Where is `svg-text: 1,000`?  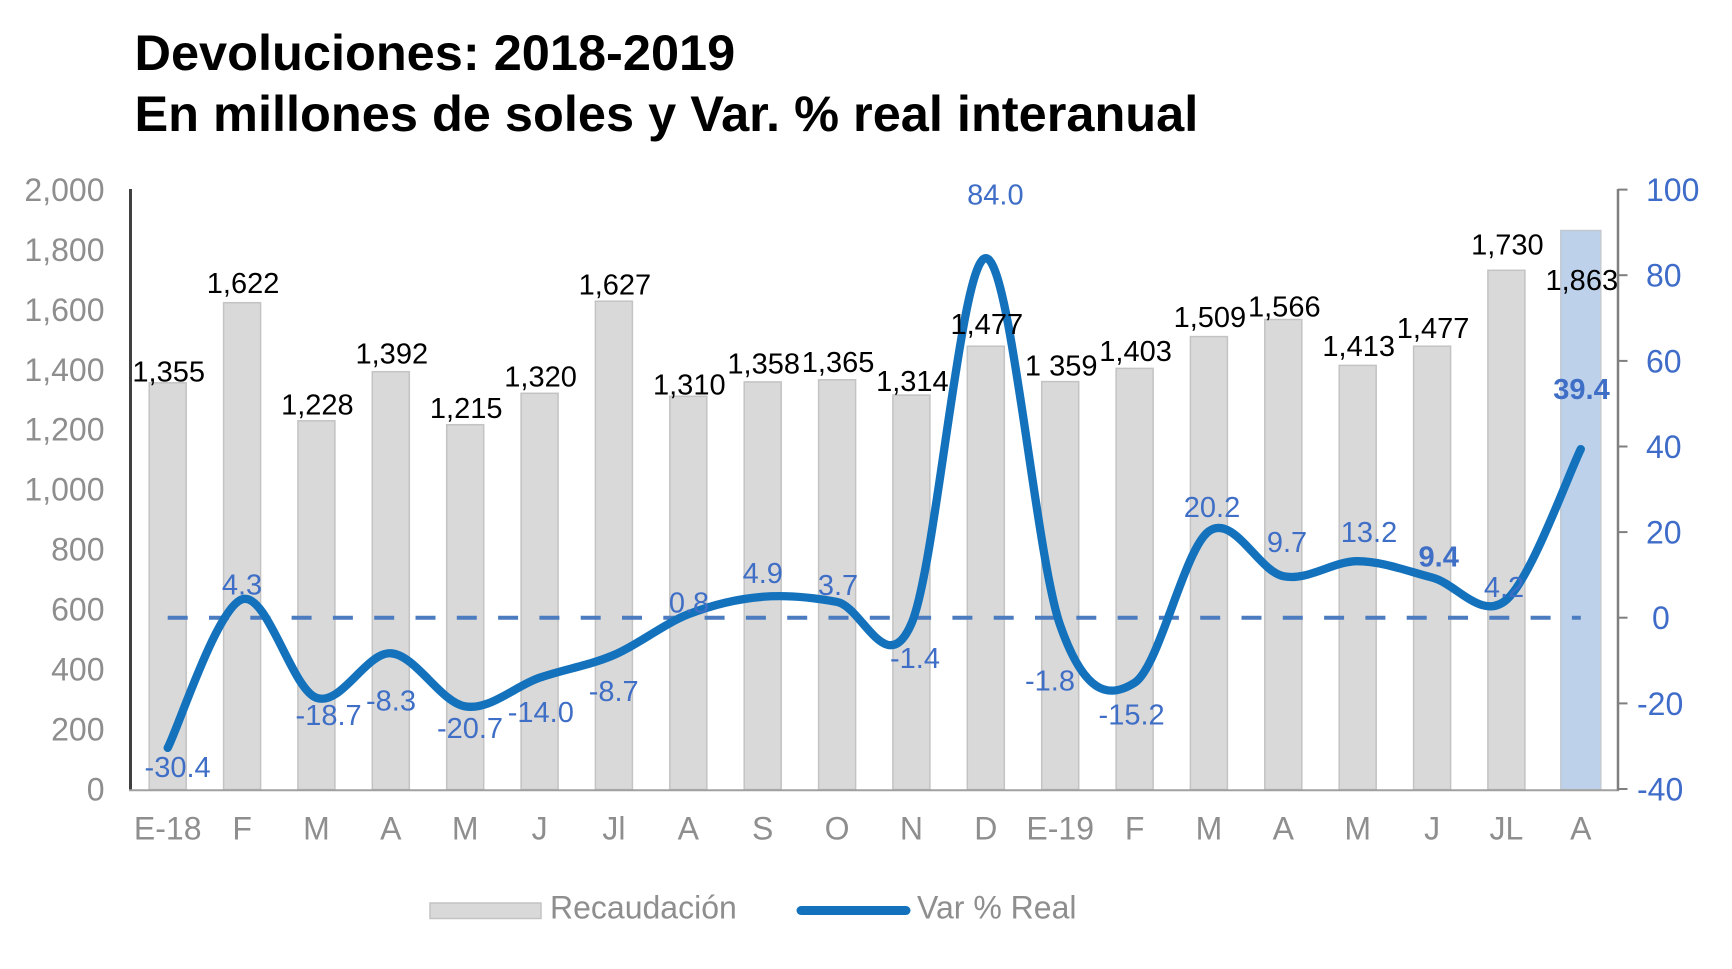 svg-text: 1,000 is located at coordinates (64, 490).